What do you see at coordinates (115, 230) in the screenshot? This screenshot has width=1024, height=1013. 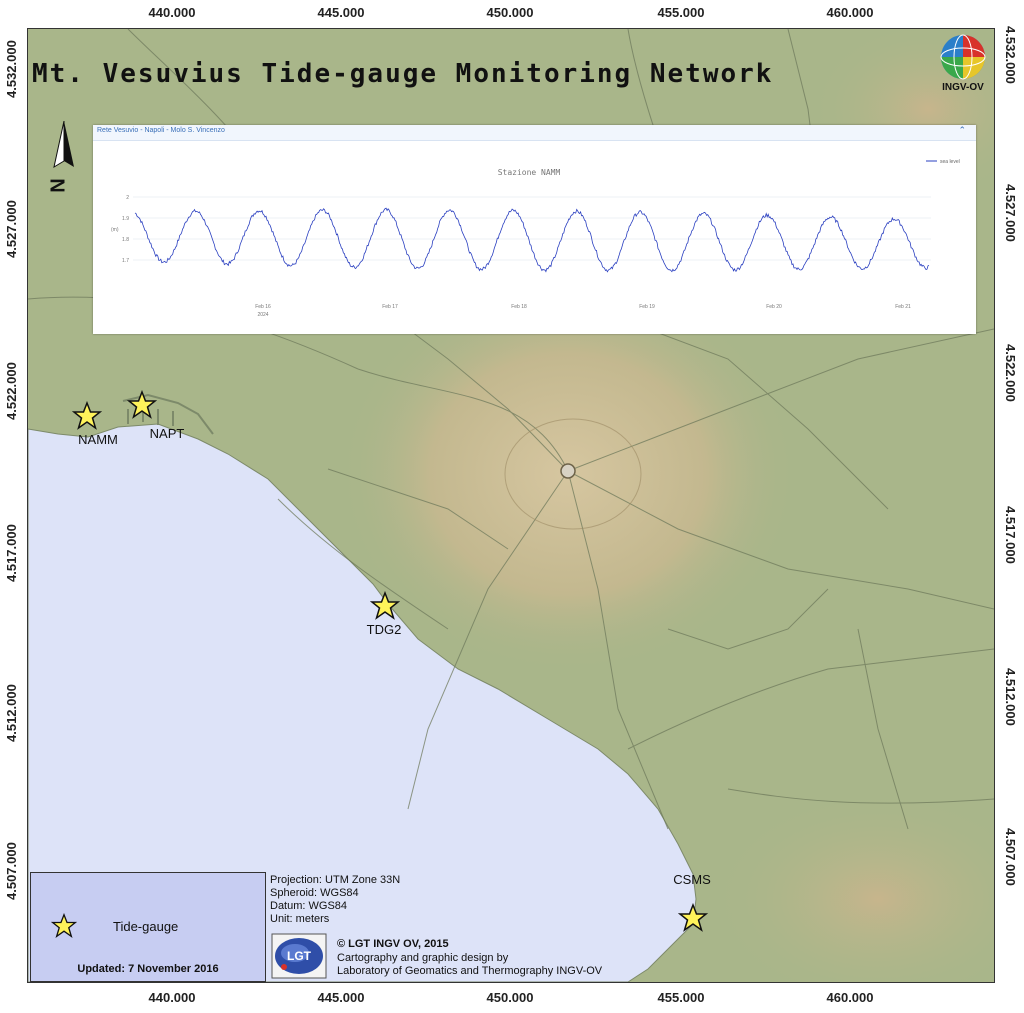 I see `y-unit-label: (m)` at bounding box center [115, 230].